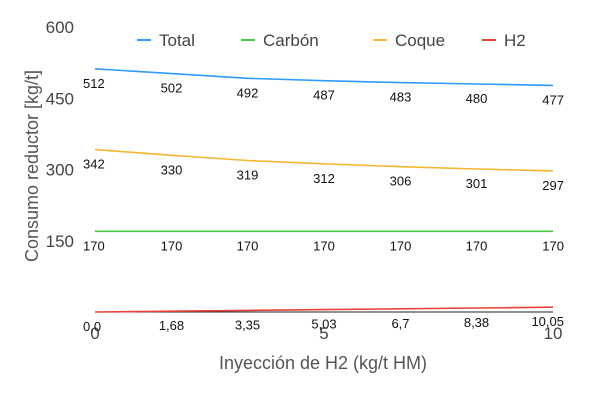 This screenshot has height=405, width=600. Describe the element at coordinates (94, 333) in the screenshot. I see `x-tick-label-0: 0` at that location.